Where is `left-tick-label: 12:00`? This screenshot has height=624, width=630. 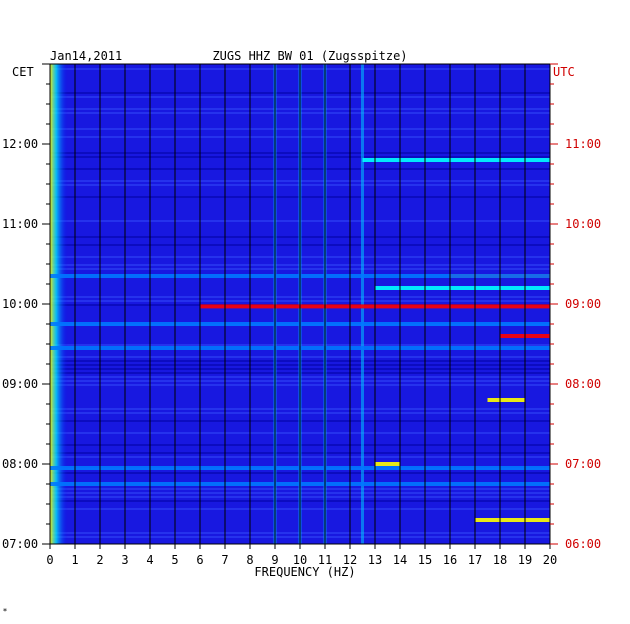
left-tick-label: 12:00 is located at coordinates (20, 144).